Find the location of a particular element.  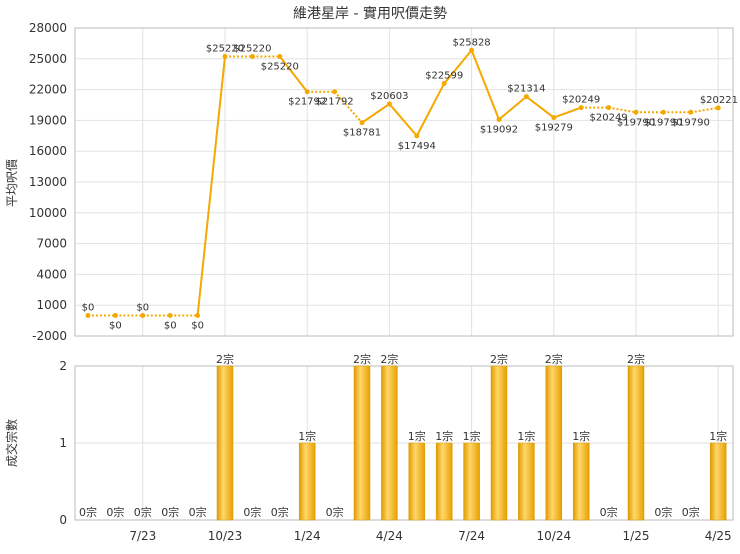

price-data-label: $20603 is located at coordinates (389, 96).